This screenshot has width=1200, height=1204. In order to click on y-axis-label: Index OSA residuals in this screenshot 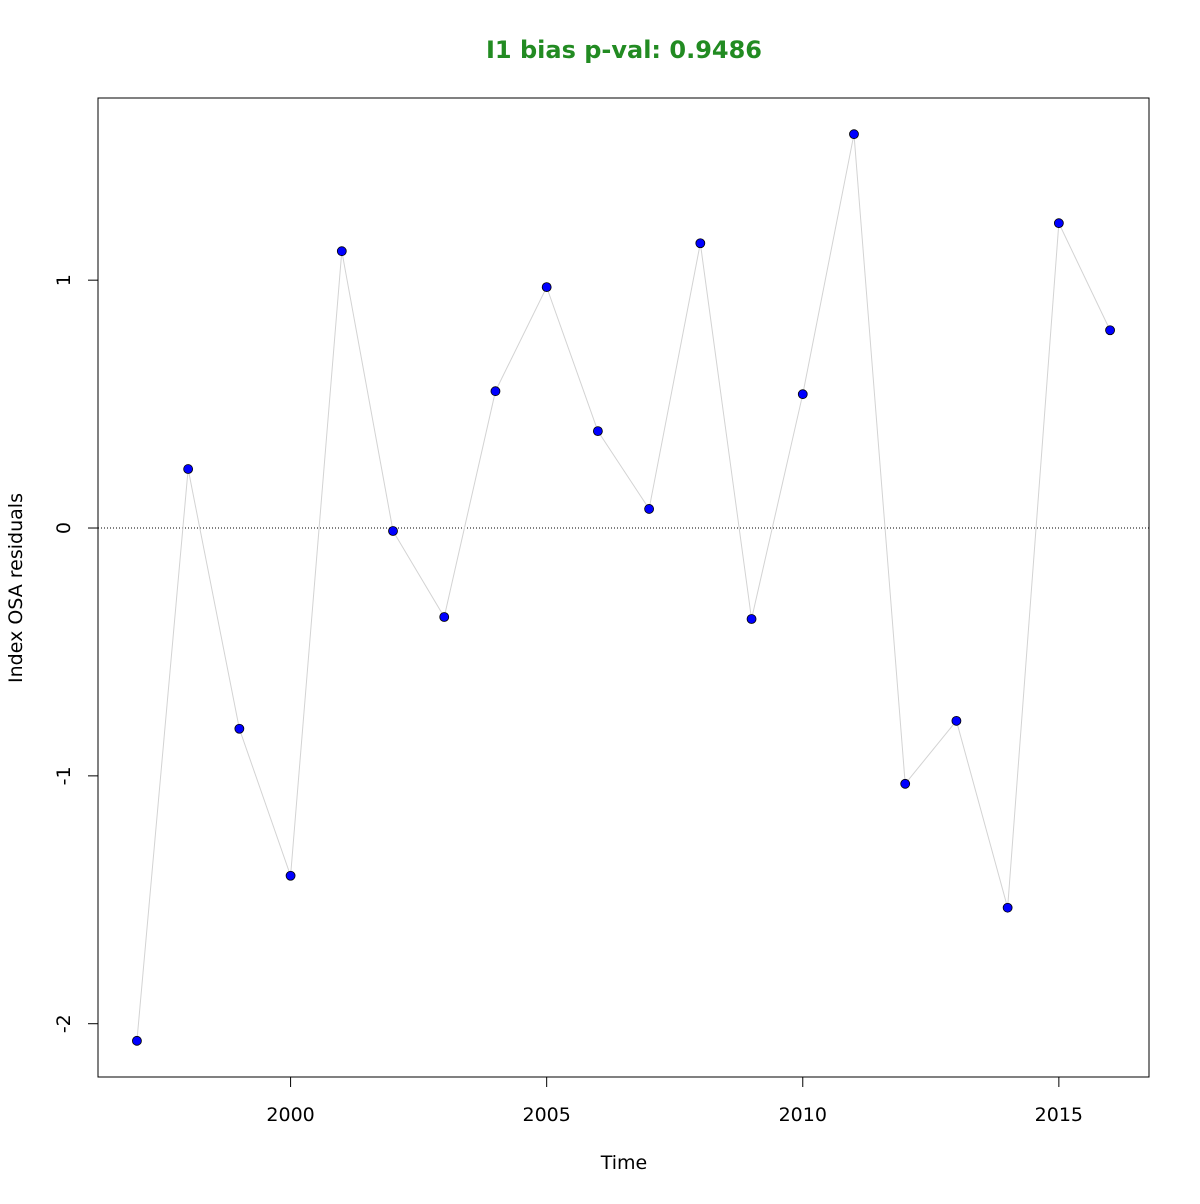, I will do `click(16, 588)`.